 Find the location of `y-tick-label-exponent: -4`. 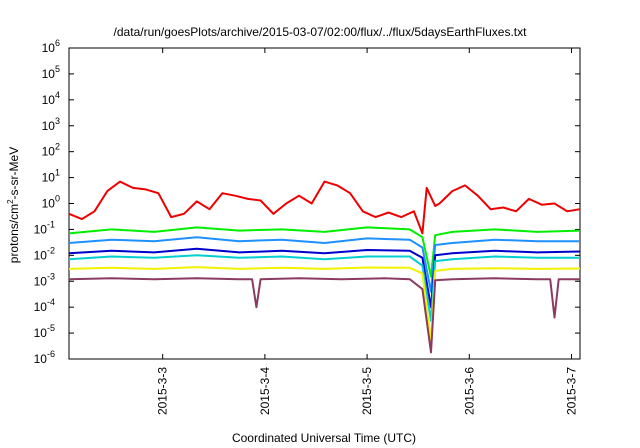

y-tick-label-exponent: -4 is located at coordinates (51, 302).